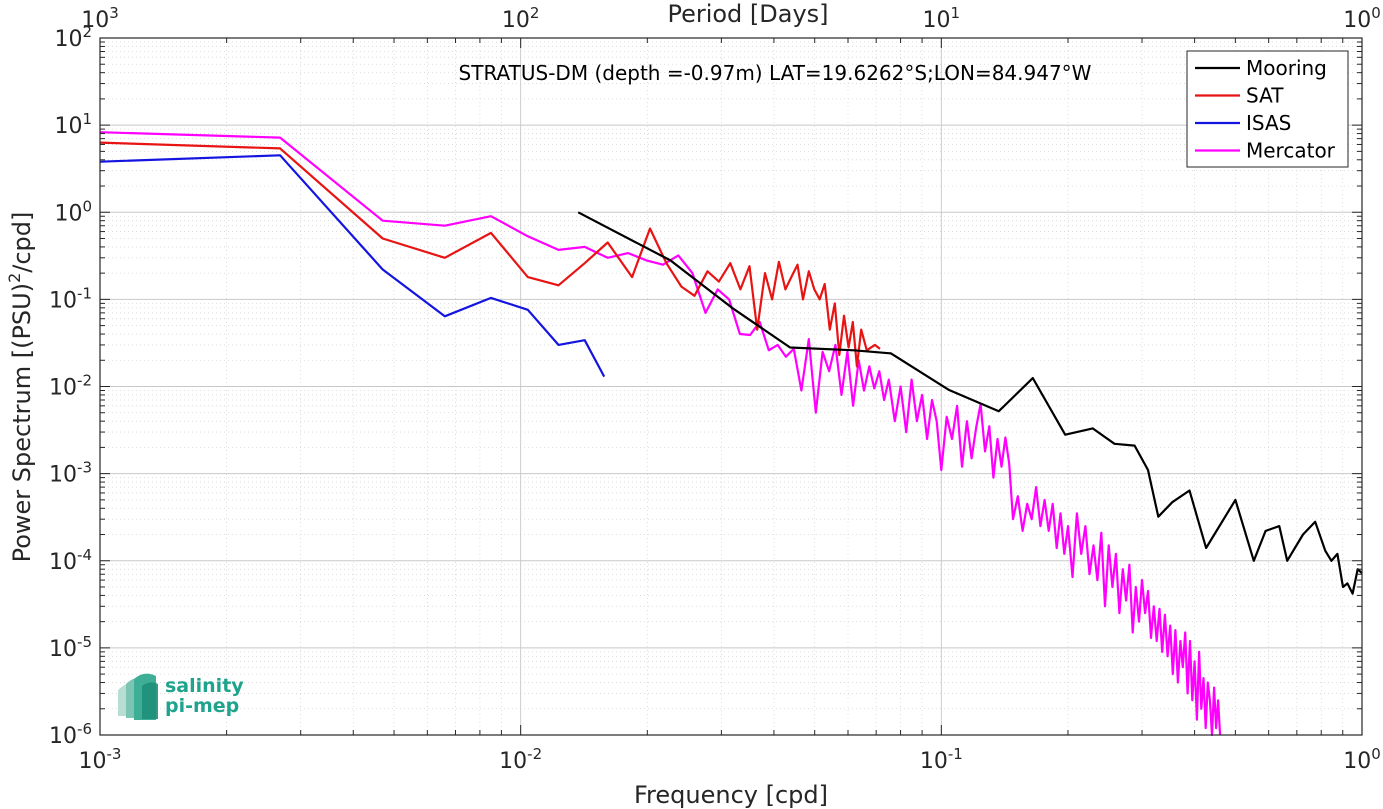 This screenshot has height=809, width=1383. I want to click on legend: Mooring SAT ISAS Mercator, so click(1267, 109).